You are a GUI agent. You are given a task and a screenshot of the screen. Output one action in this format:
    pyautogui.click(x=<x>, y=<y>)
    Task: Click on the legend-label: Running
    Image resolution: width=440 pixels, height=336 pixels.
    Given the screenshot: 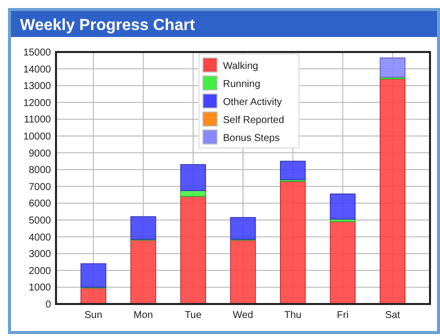 What is the action you would take?
    pyautogui.click(x=241, y=84)
    